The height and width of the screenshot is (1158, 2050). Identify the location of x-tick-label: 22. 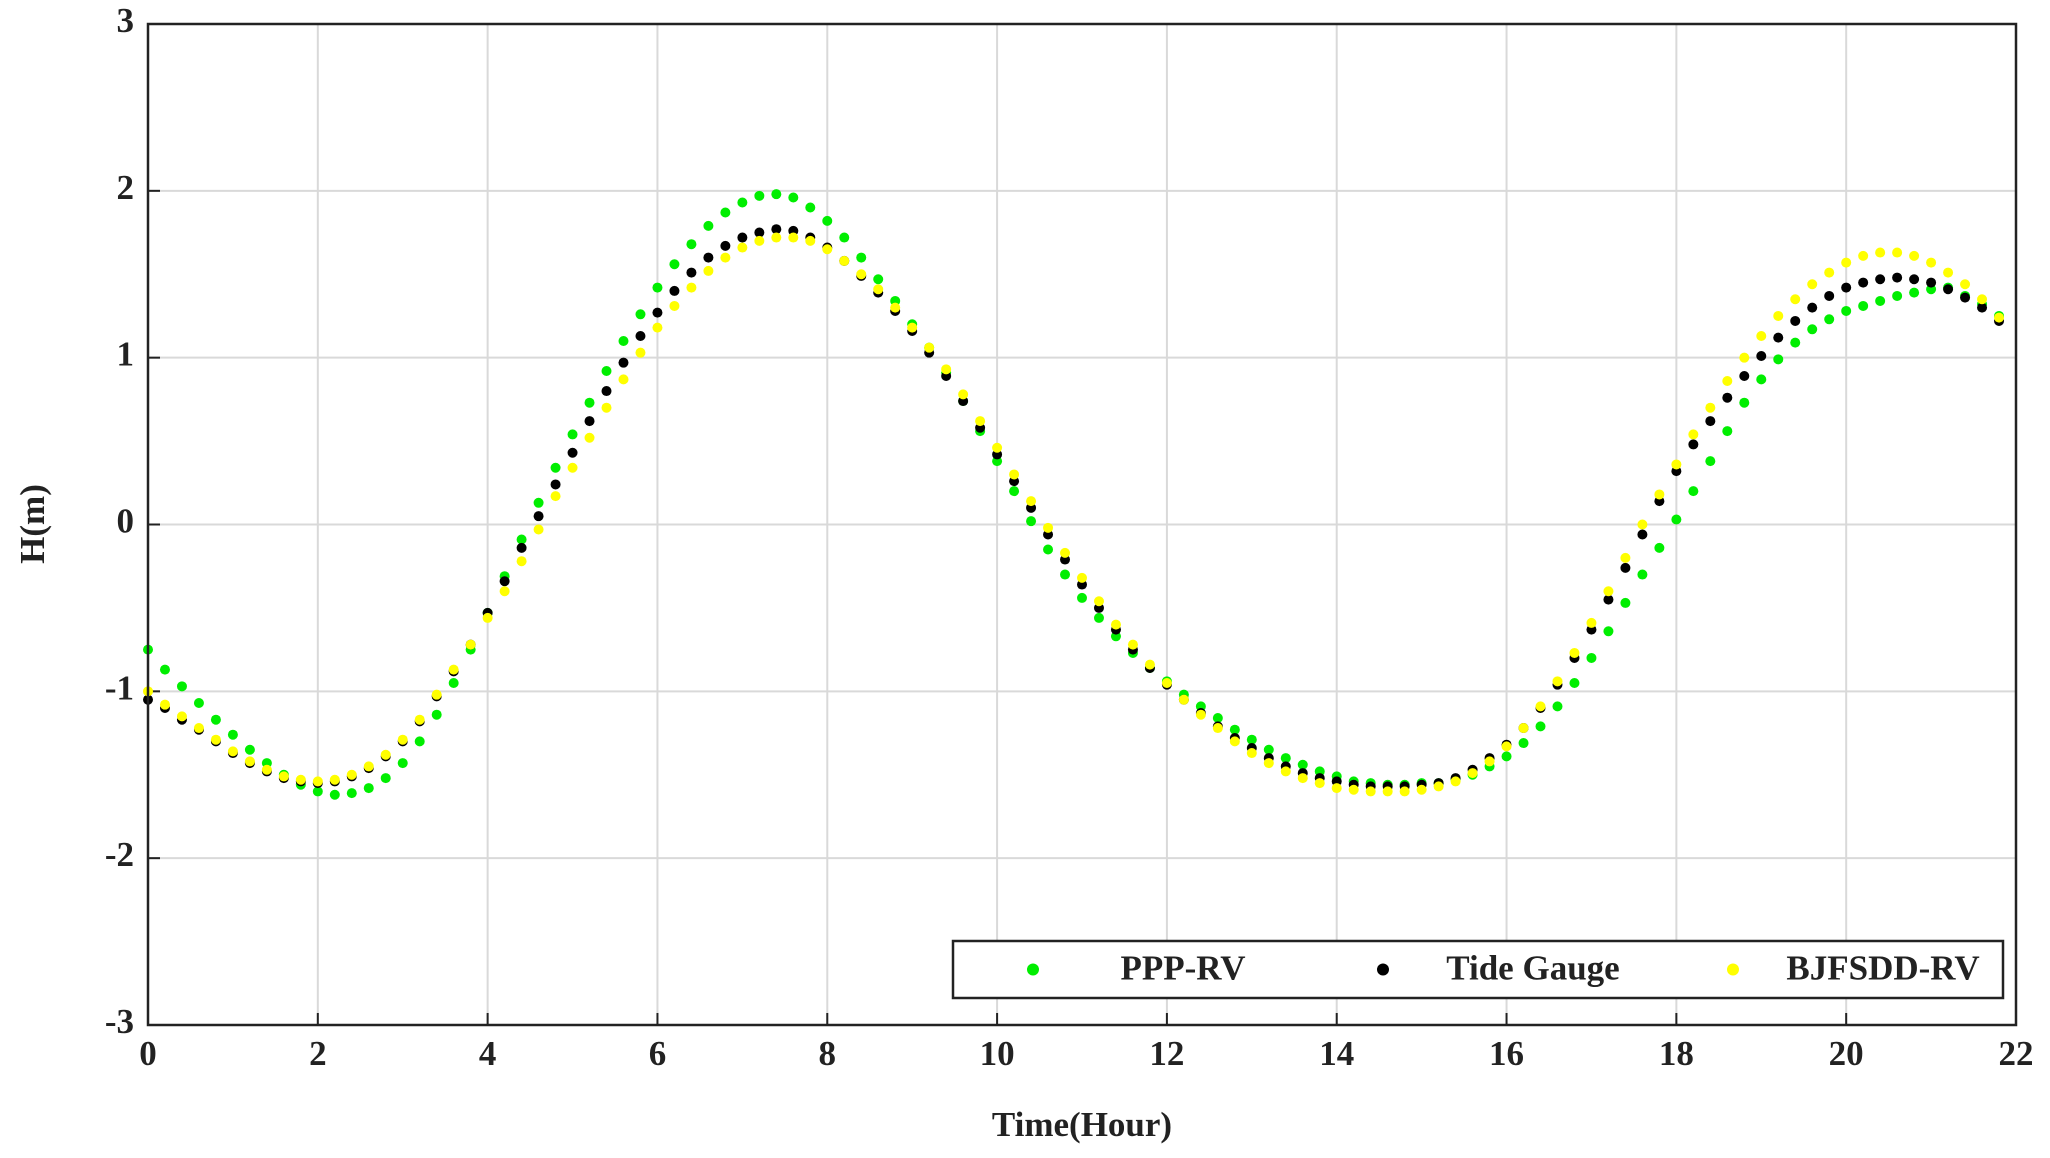
(2016, 1053).